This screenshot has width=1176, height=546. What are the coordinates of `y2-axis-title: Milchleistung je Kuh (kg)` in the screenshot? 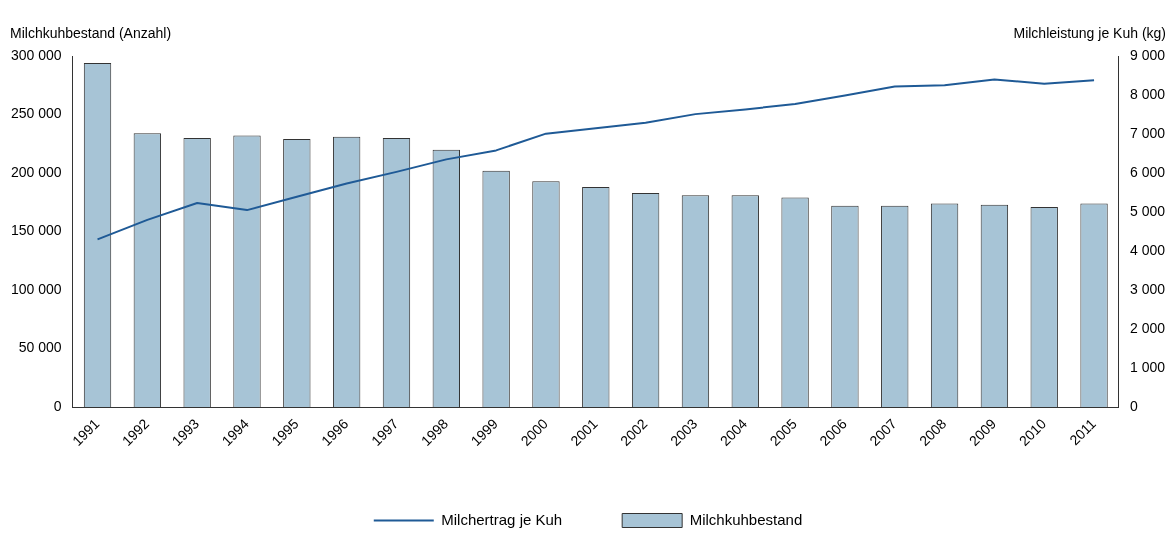 It's located at (1089, 33).